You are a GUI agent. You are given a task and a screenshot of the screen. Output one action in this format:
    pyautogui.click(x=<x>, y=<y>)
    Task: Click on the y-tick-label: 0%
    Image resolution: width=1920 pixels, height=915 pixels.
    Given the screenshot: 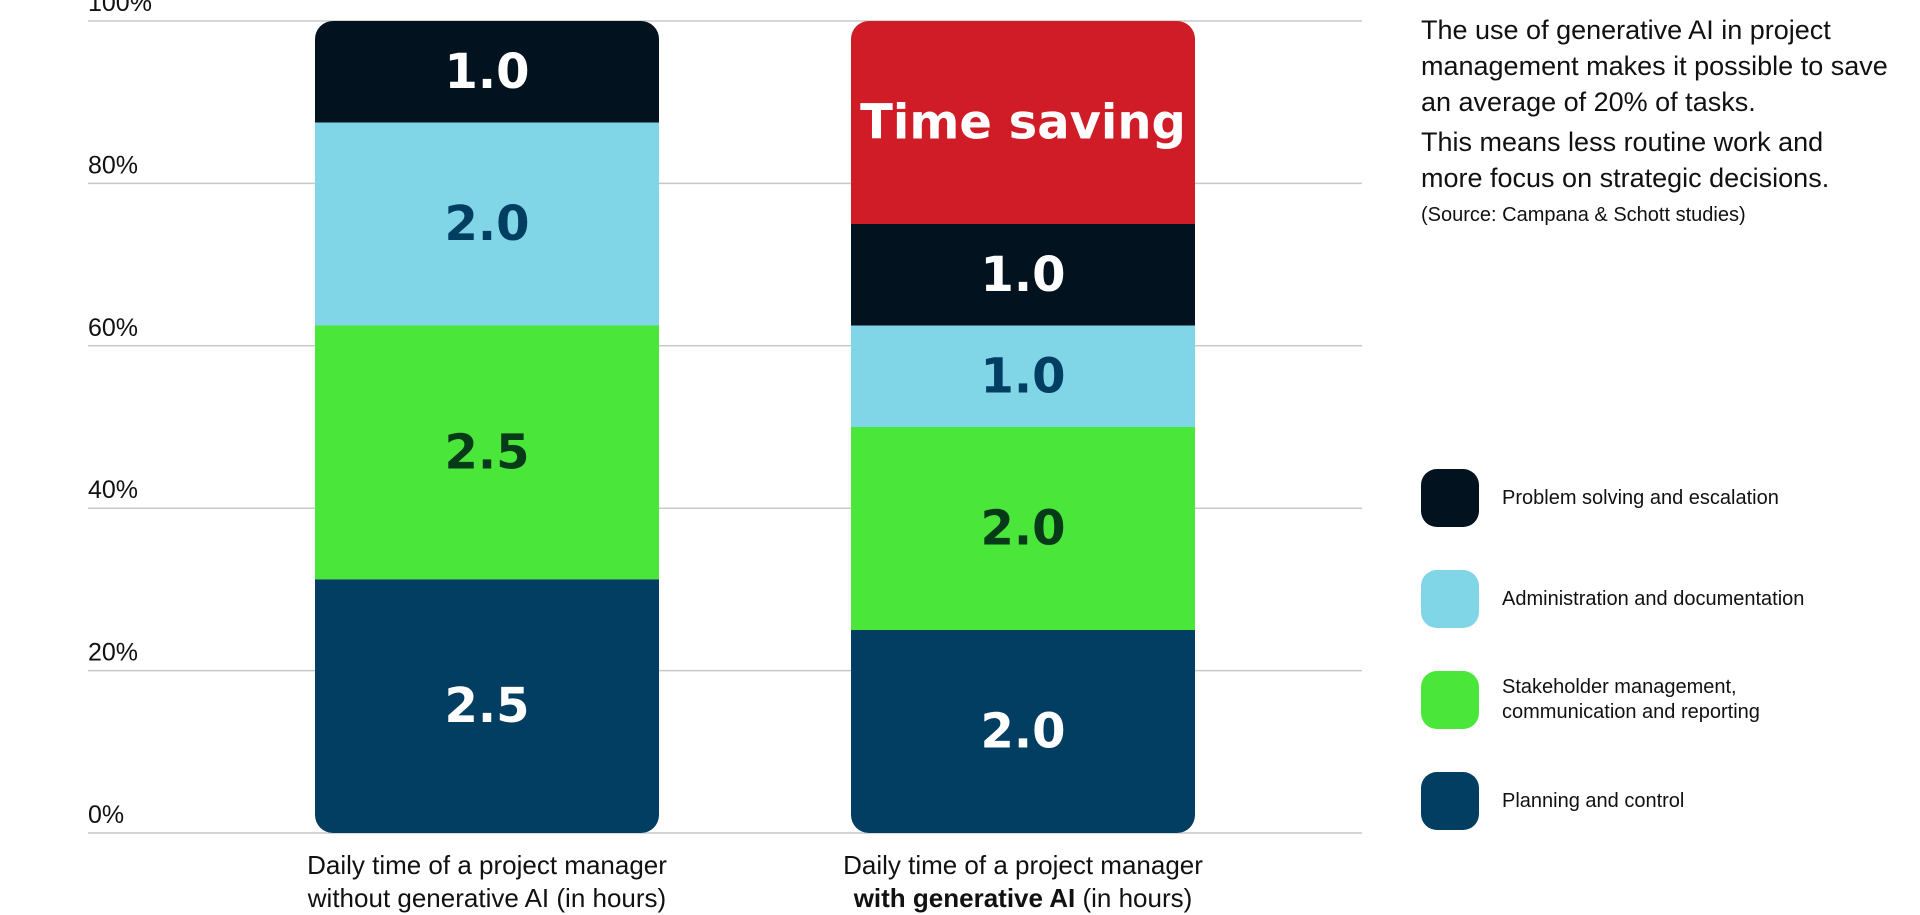 What is the action you would take?
    pyautogui.click(x=106, y=815)
    